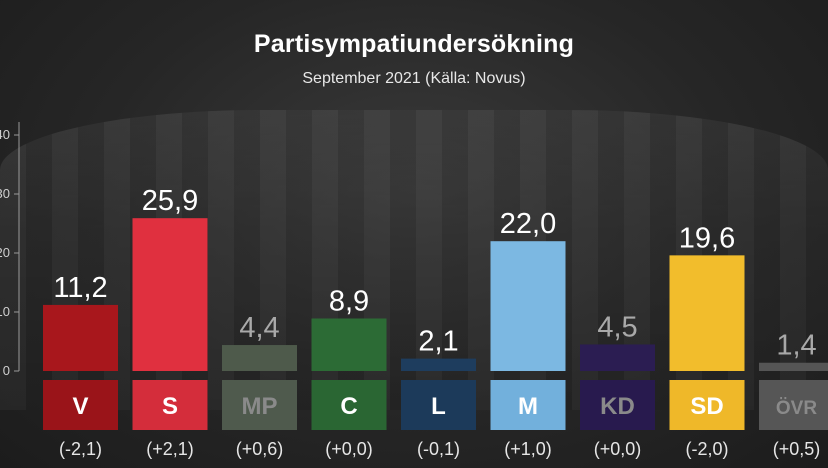 The height and width of the screenshot is (468, 828). What do you see at coordinates (5, 193) in the screenshot?
I see `y-tick-label: 30` at bounding box center [5, 193].